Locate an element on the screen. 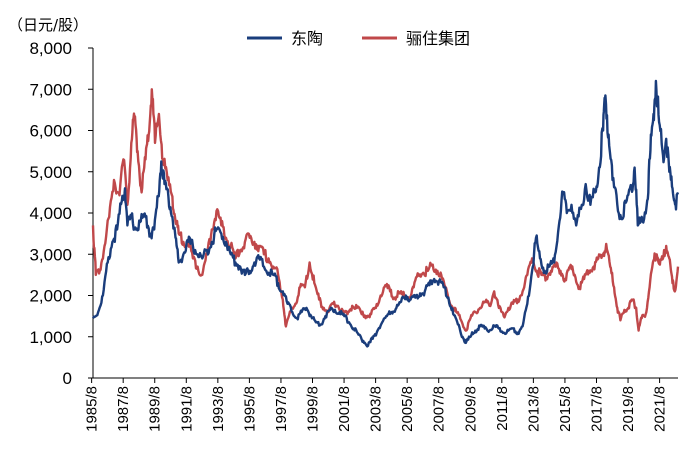  legend: 东陶 骊住集团 is located at coordinates (358, 38).